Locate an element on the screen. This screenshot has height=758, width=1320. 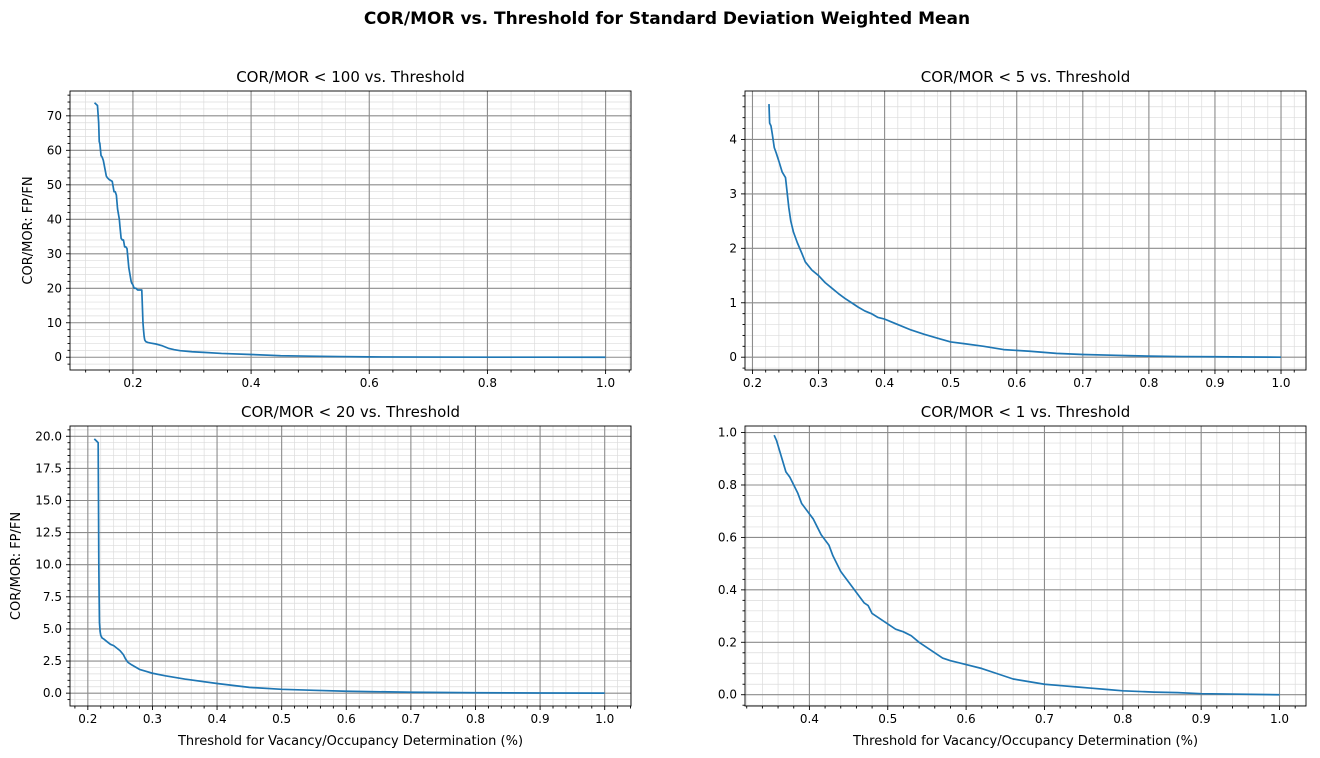
subplot-title: COR/MOR < 100 vs. Threshold is located at coordinates (350, 77).